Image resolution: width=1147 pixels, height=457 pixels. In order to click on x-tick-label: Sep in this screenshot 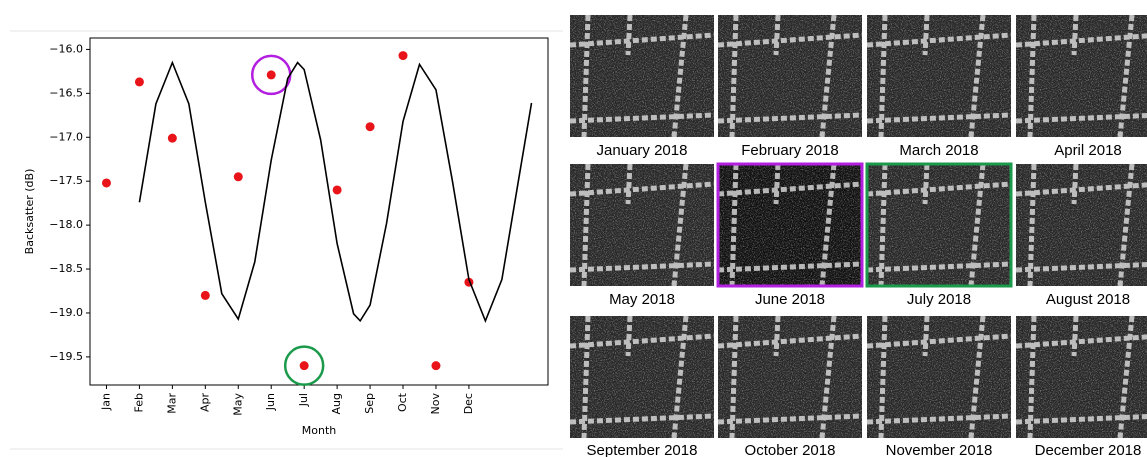, I will do `click(369, 403)`.